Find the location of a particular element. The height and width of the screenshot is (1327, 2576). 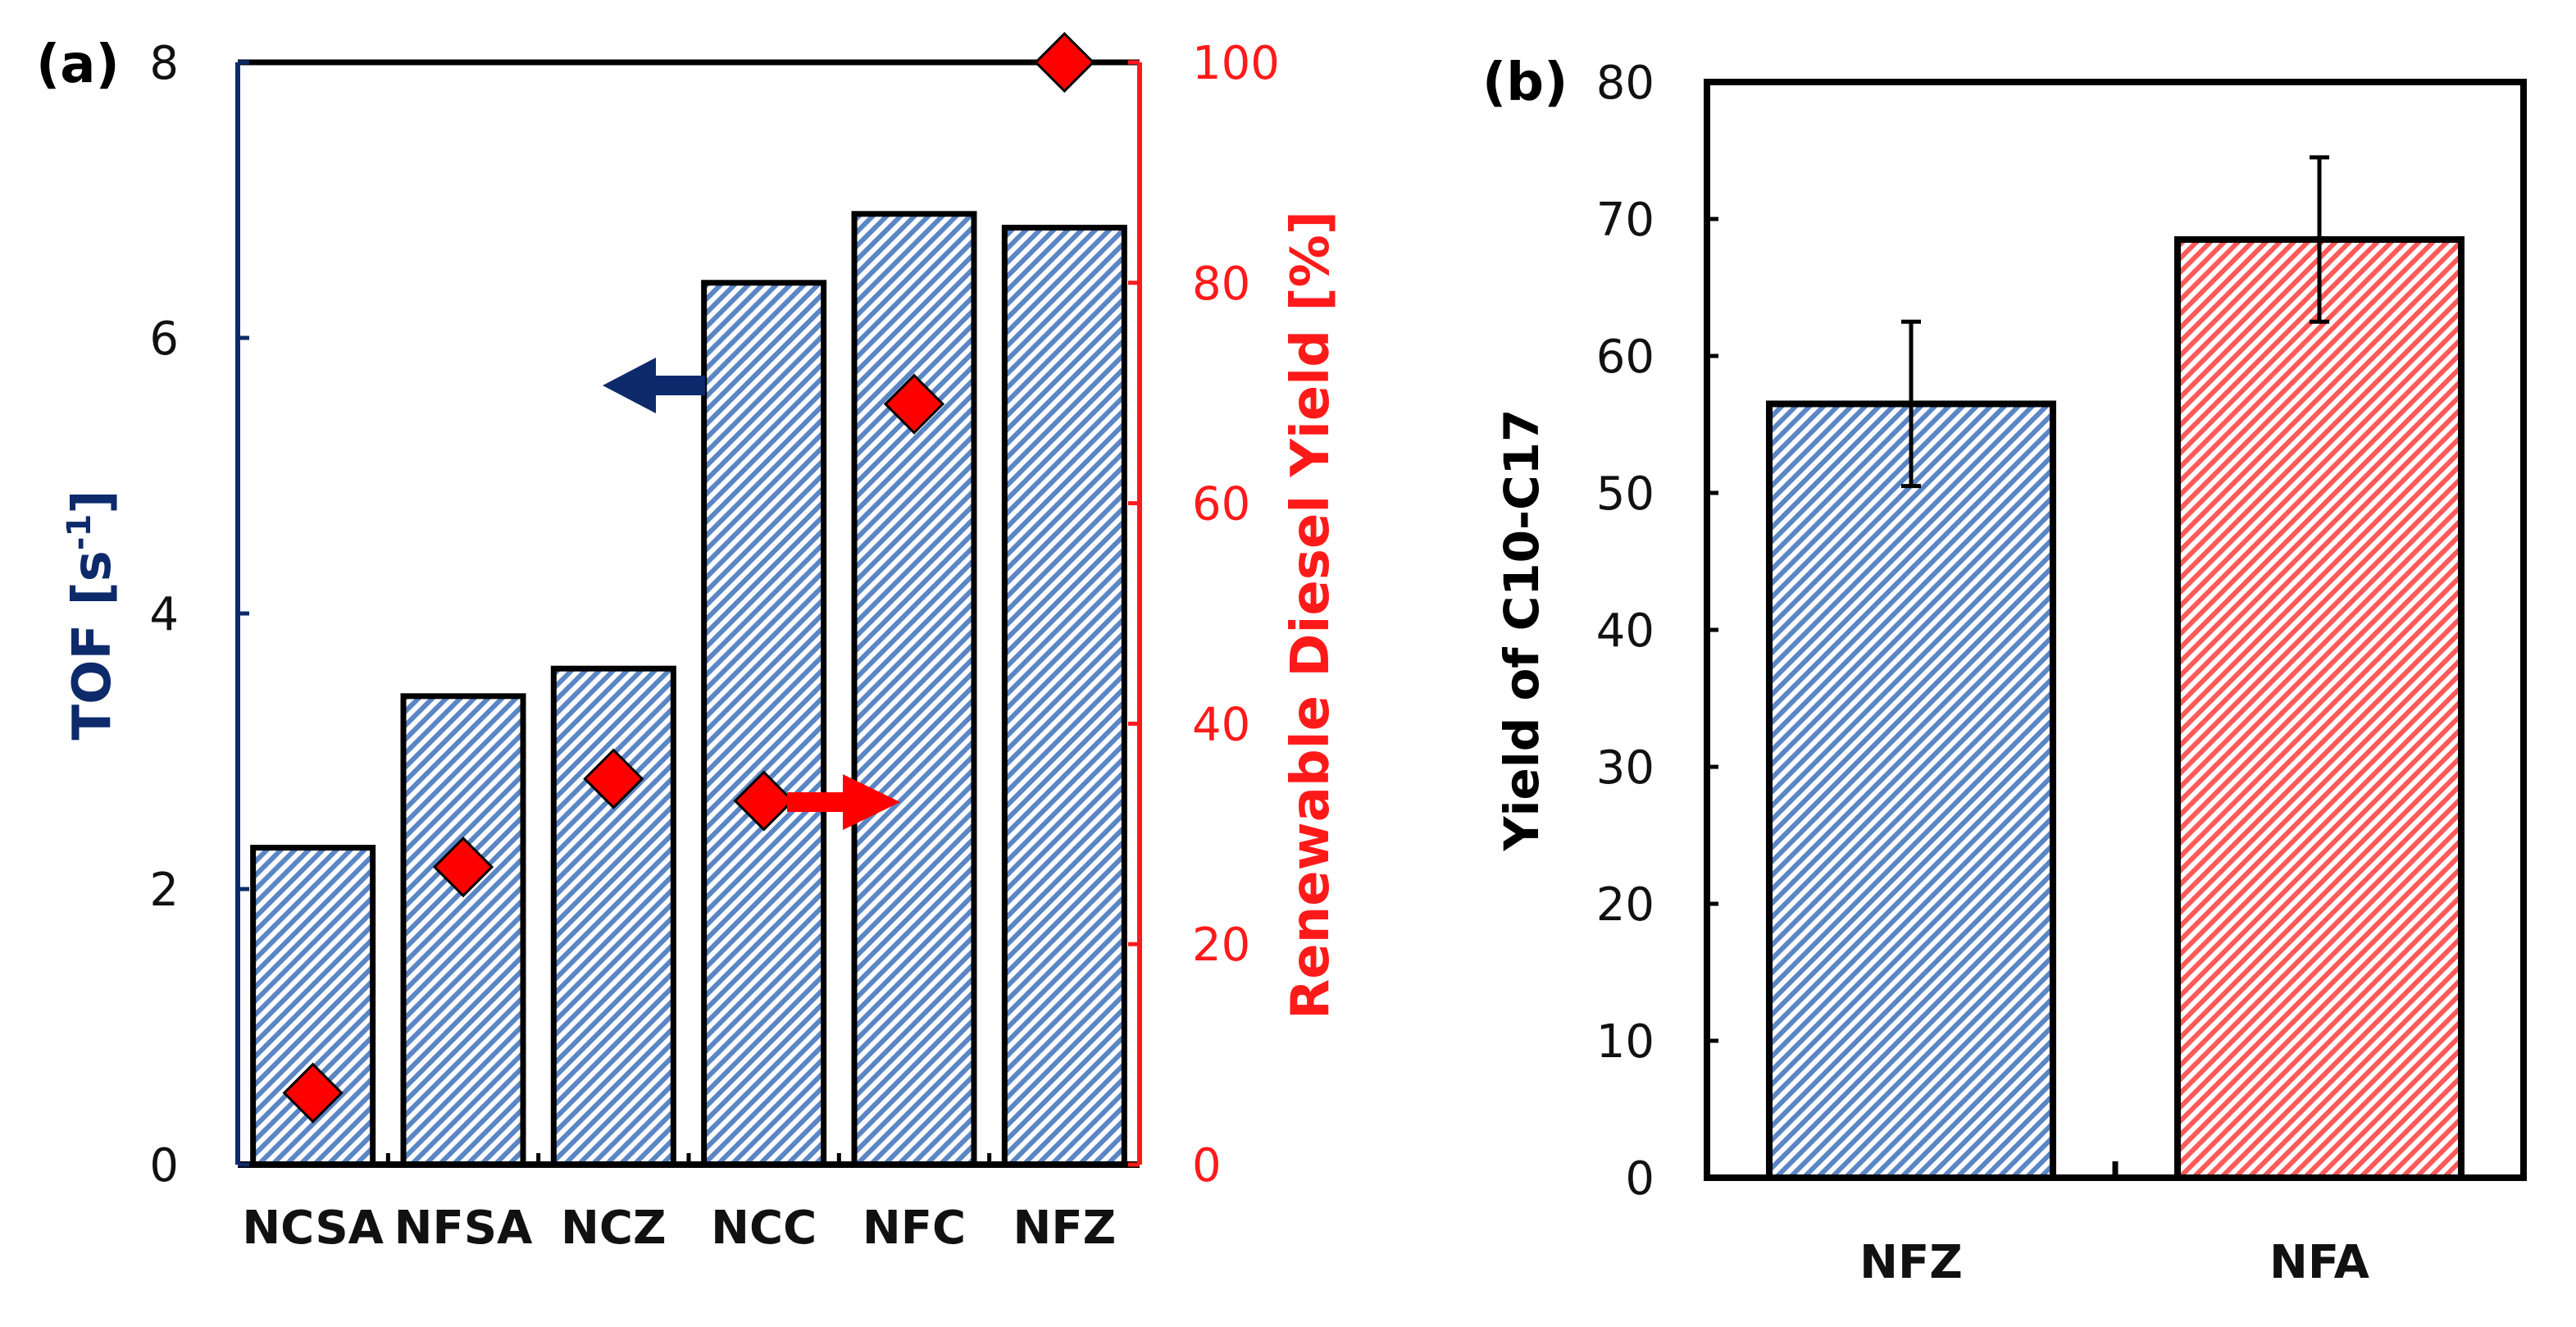

panel-a-left-axis-title: TOF [s-1] is located at coordinates (92, 615).